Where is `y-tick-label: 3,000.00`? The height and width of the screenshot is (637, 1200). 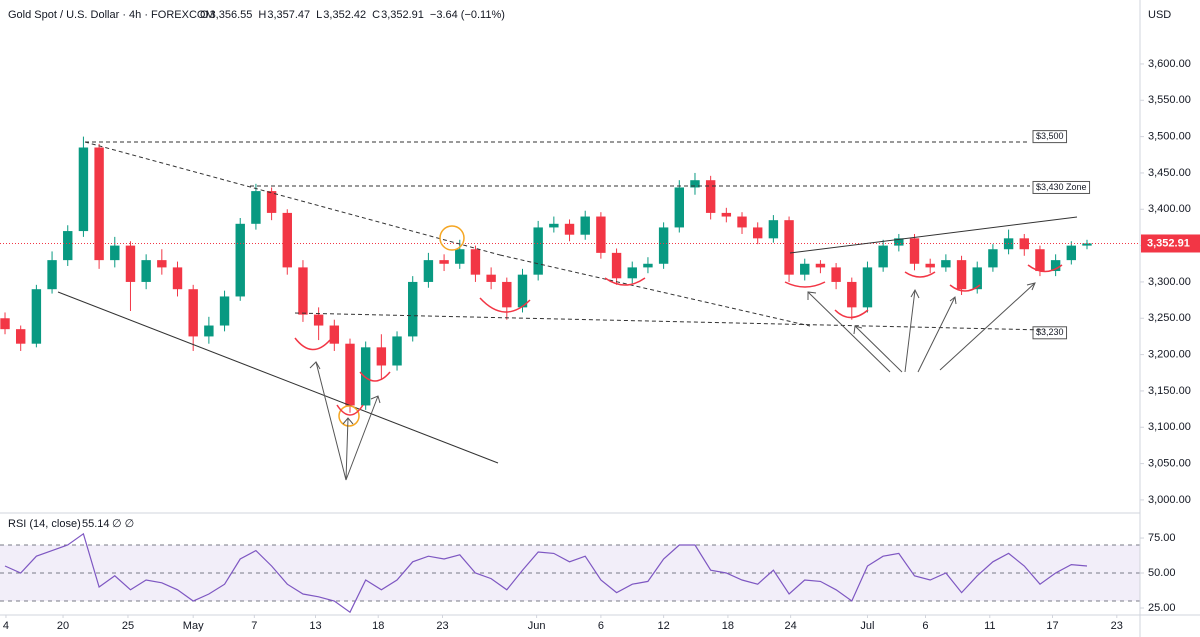
y-tick-label: 3,000.00 is located at coordinates (1169, 500).